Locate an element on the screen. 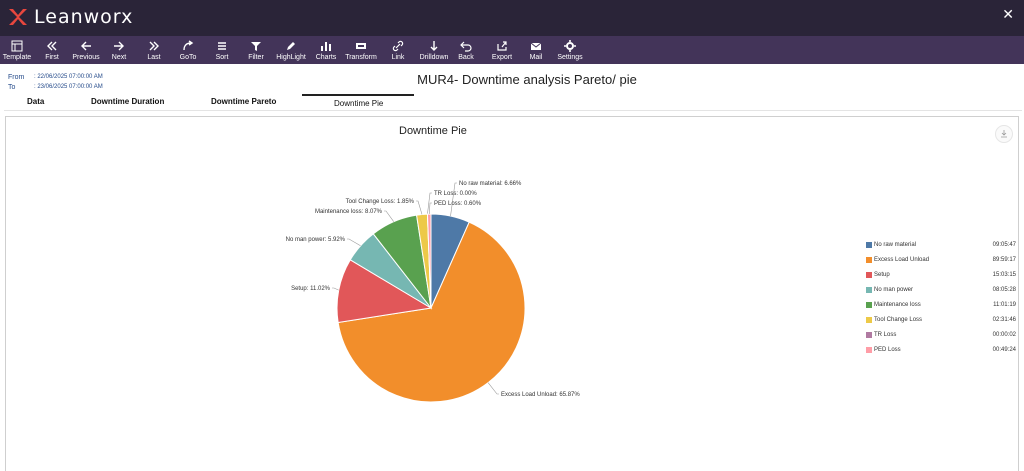 The width and height of the screenshot is (1024, 471). legend-name: Setup is located at coordinates (882, 275).